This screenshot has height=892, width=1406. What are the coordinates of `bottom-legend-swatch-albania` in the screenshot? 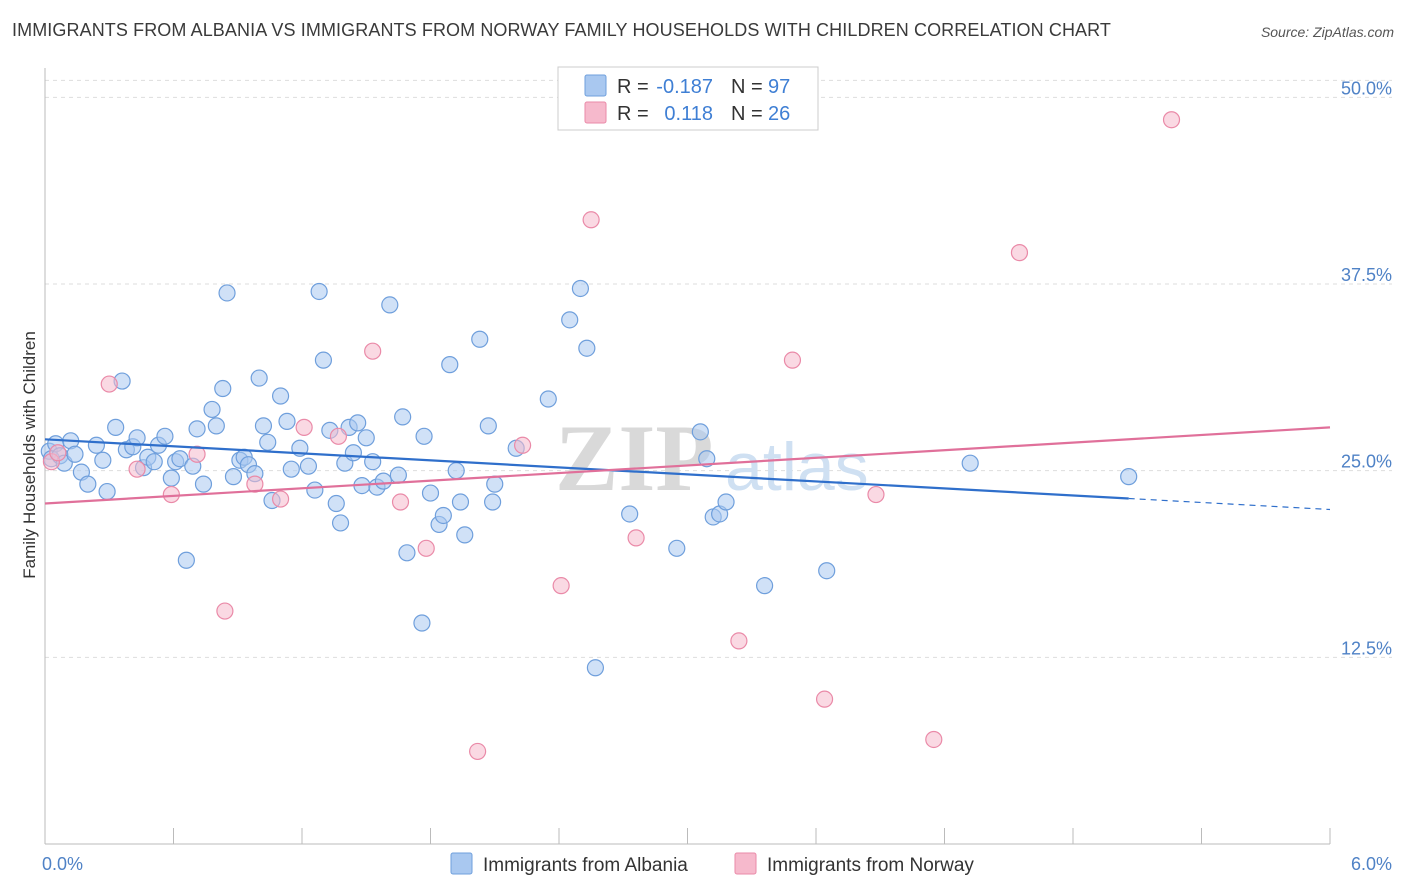 It's located at (461, 863).